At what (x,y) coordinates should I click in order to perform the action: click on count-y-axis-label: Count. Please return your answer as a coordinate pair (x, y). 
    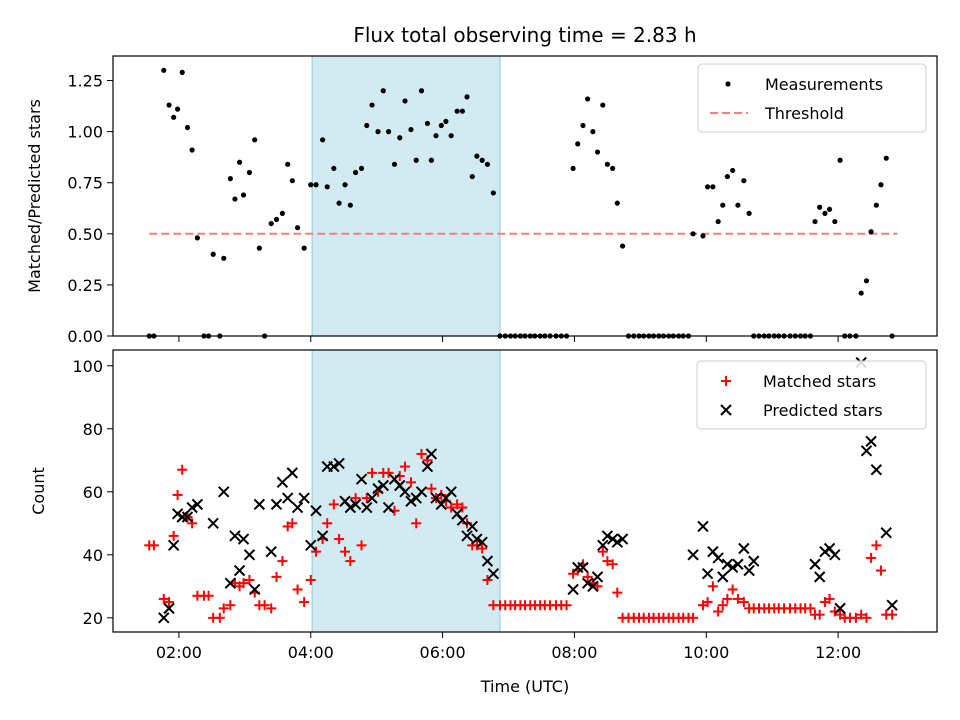
    Looking at the image, I should click on (38, 491).